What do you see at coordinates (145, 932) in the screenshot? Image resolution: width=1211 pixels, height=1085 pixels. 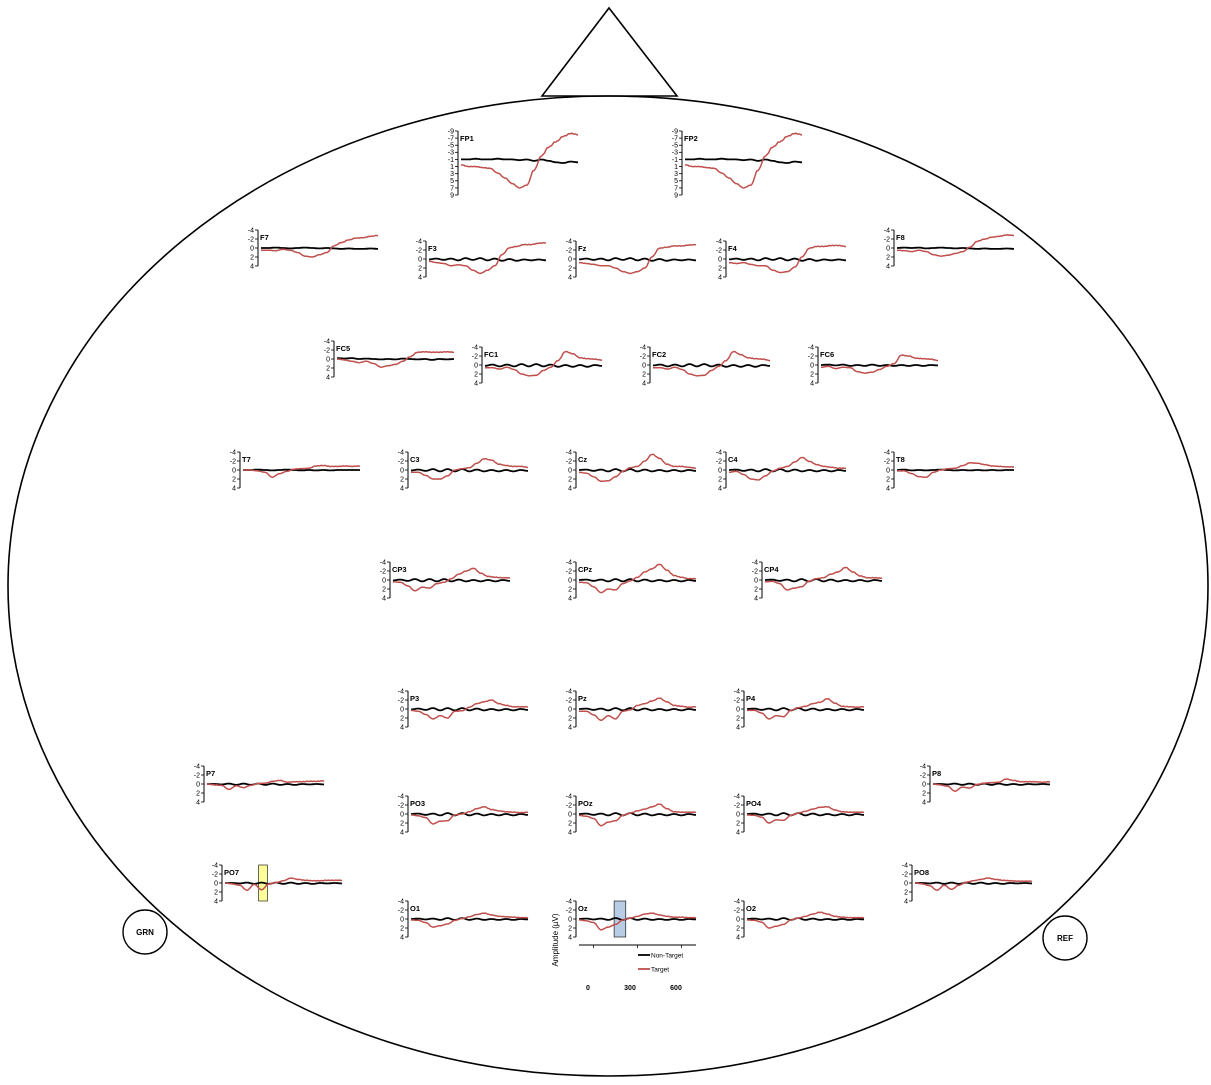 I see `ground-electrode: GRN` at bounding box center [145, 932].